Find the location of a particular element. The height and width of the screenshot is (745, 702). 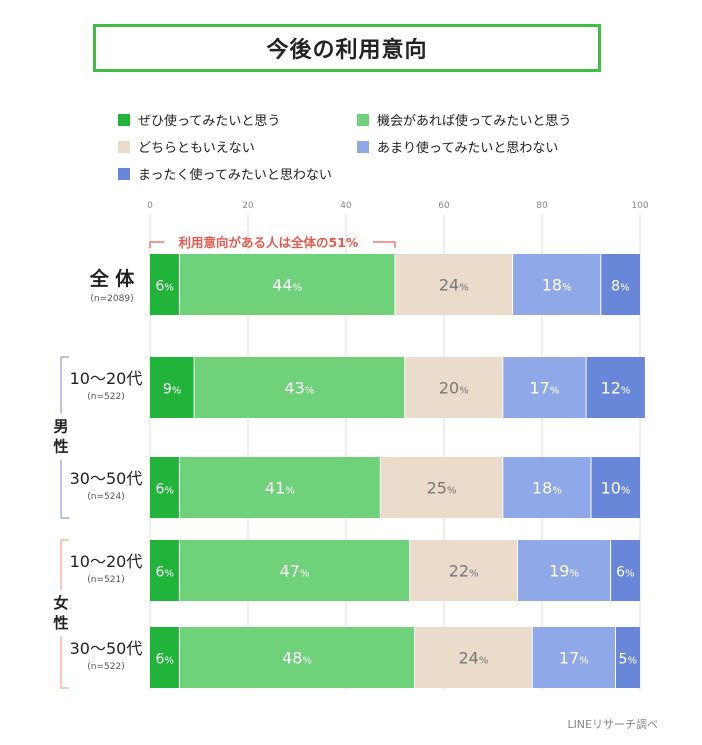

data-label: 47% is located at coordinates (295, 571).